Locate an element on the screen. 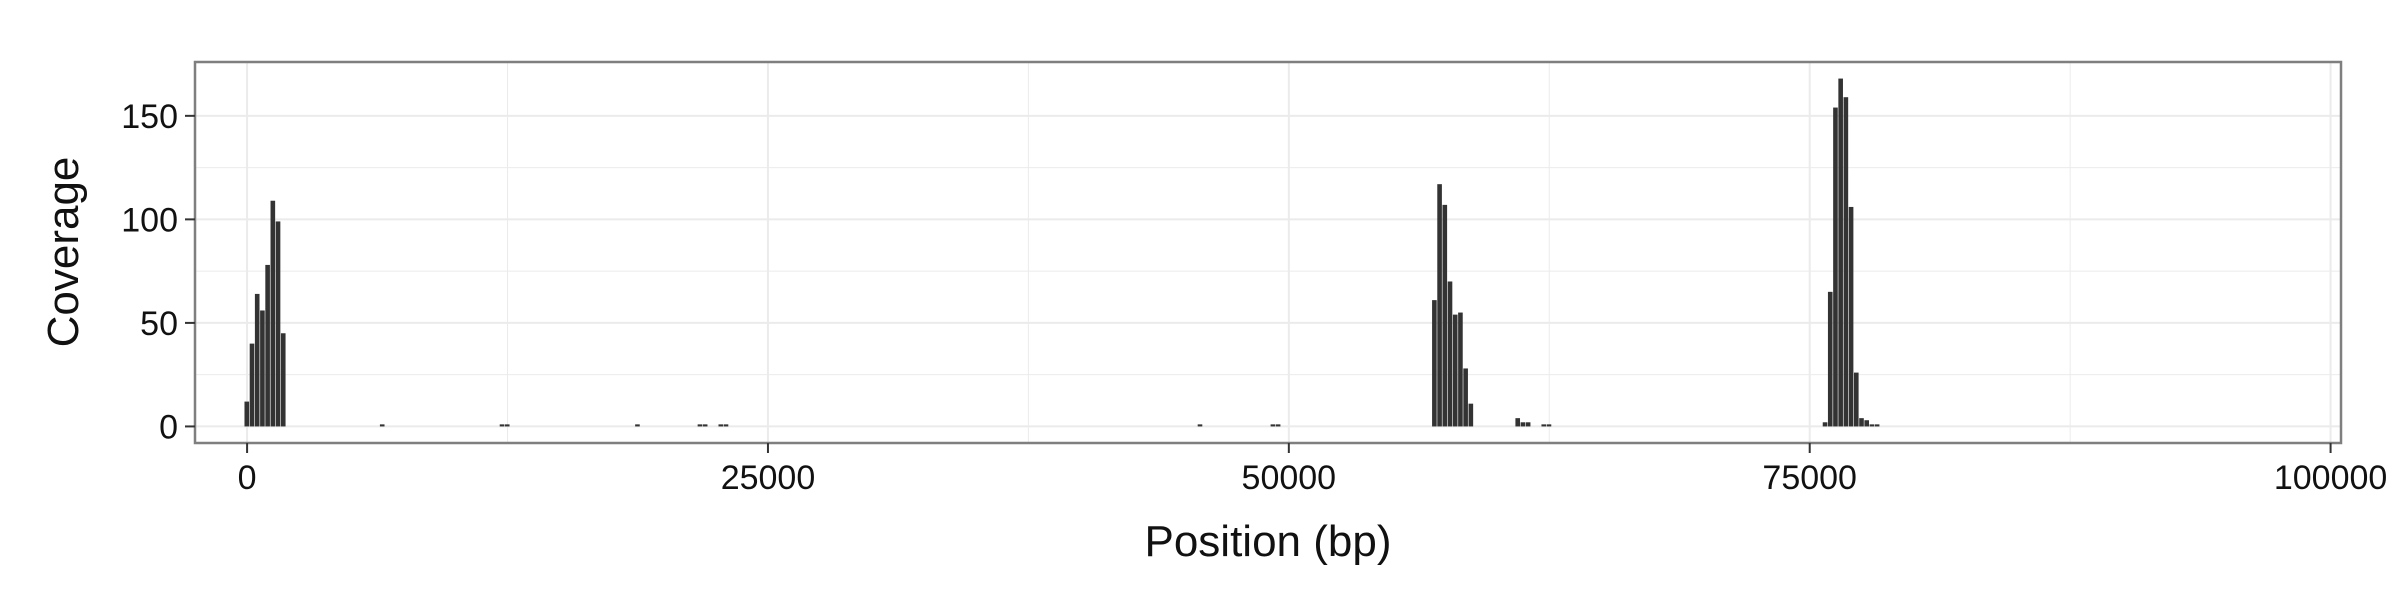 This screenshot has width=2400, height=600. x-tick-label: 100000 is located at coordinates (2330, 478).